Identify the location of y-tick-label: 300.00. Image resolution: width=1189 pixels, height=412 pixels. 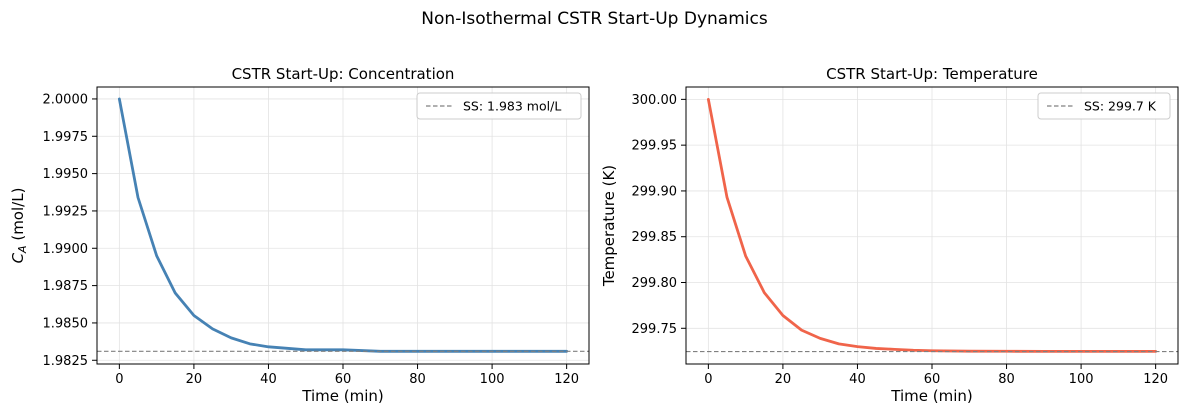
(655, 100).